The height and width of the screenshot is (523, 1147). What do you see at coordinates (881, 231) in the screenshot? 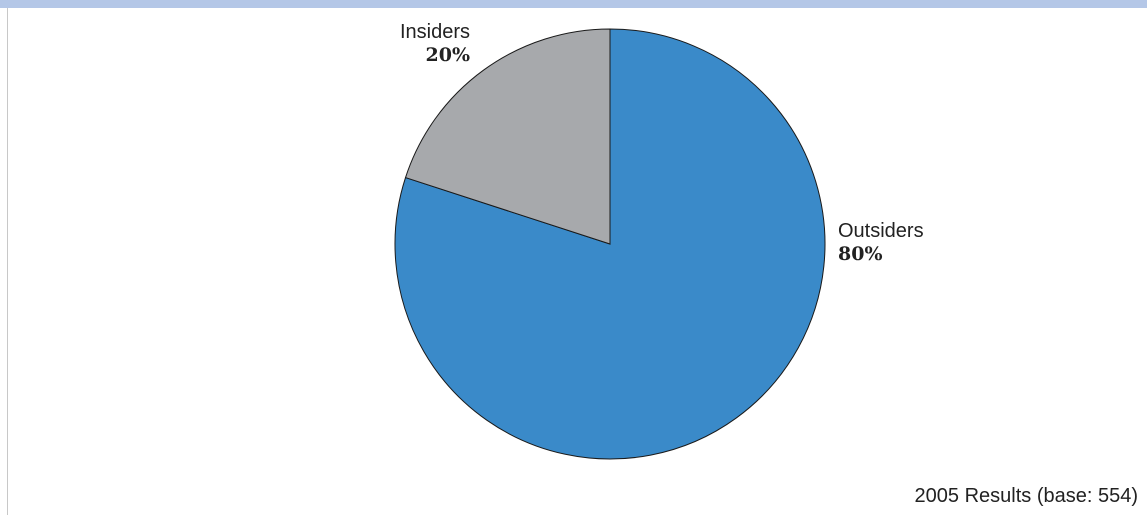
I see `outsiders-name: Outsiders` at bounding box center [881, 231].